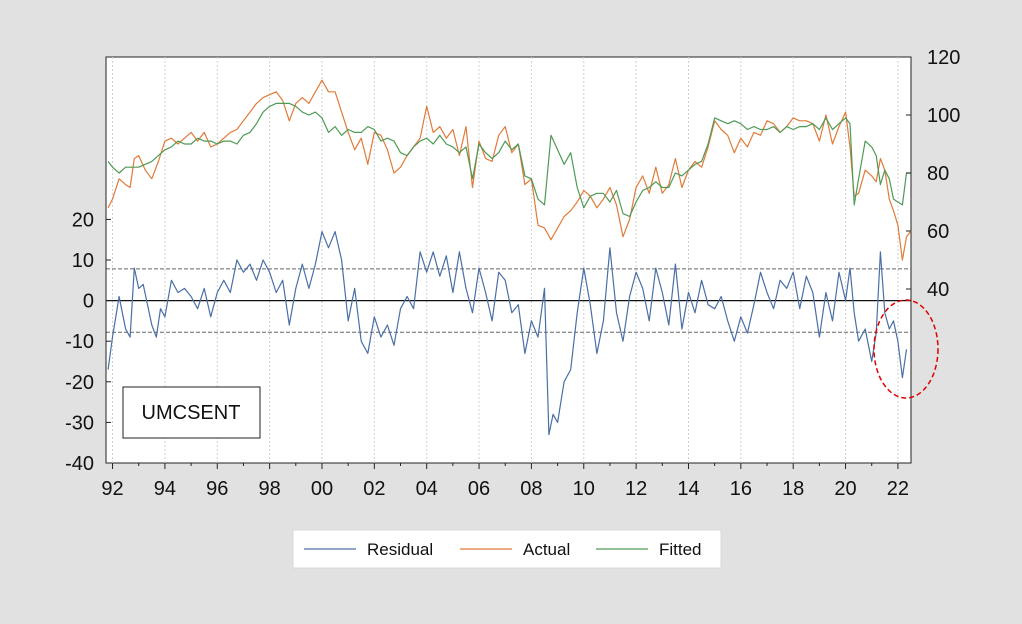  What do you see at coordinates (636, 489) in the screenshot?
I see `x-tick-label: 12` at bounding box center [636, 489].